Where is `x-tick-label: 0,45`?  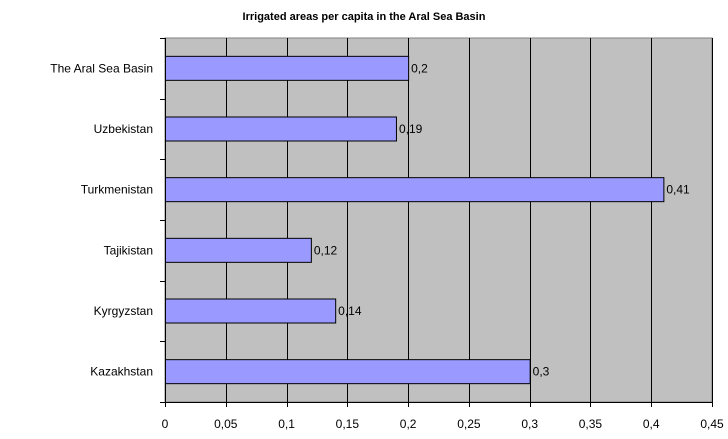 x-tick-label: 0,45 is located at coordinates (712, 424).